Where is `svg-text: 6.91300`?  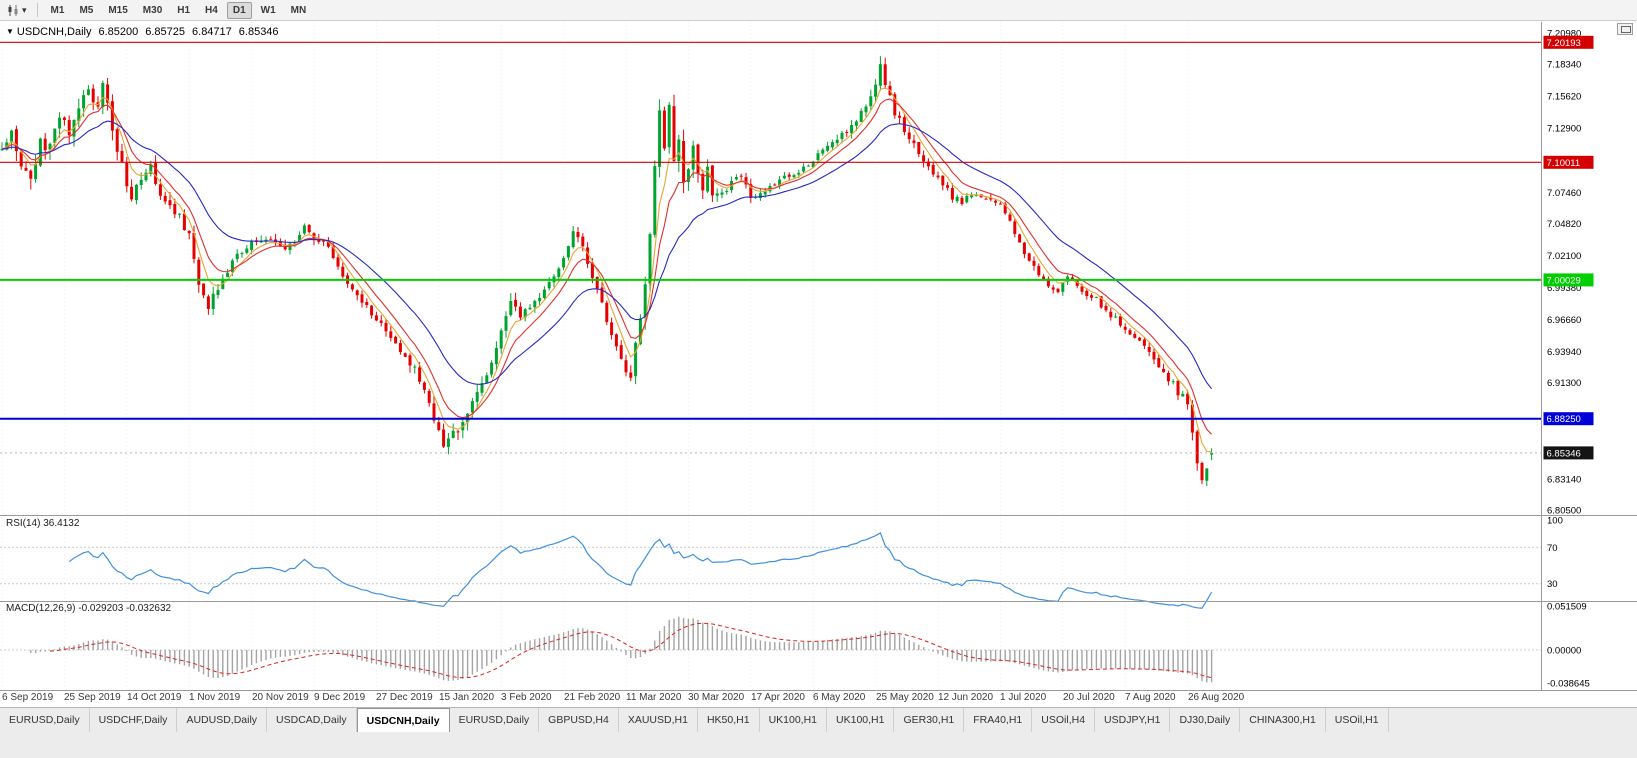 svg-text: 6.91300 is located at coordinates (1564, 383).